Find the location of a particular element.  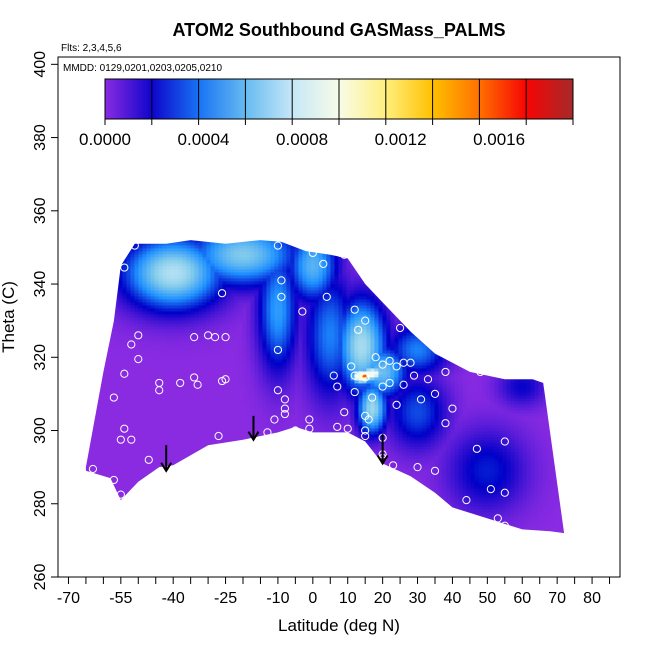

y-tick-label: 400 is located at coordinates (40, 64).